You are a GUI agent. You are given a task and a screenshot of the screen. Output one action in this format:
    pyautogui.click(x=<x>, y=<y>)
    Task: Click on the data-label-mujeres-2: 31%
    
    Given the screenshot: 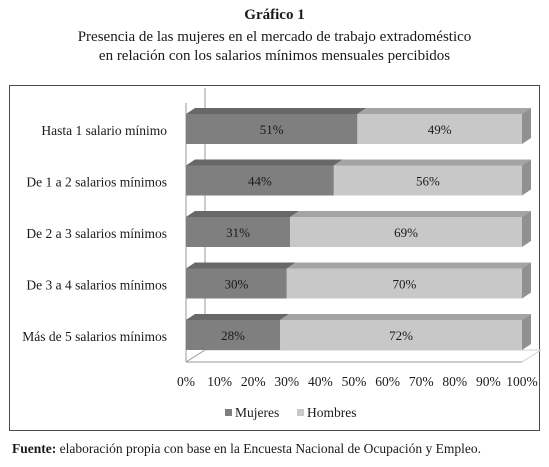 What is the action you would take?
    pyautogui.click(x=238, y=232)
    